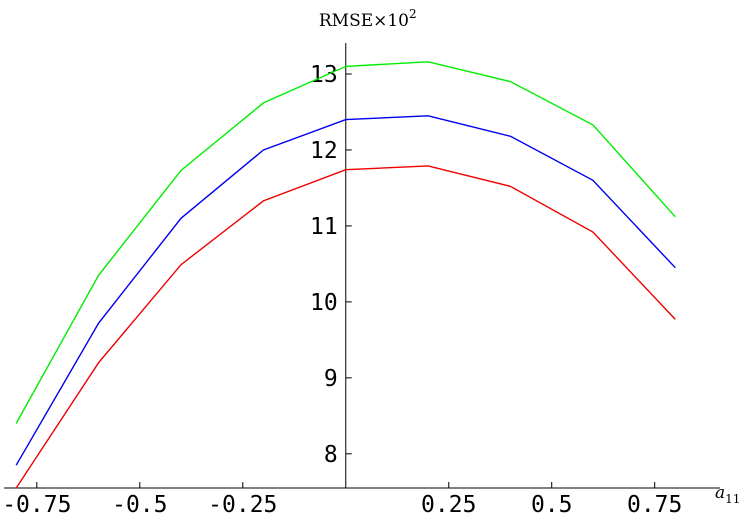  I want to click on y-axis: 8 9 10 11 12 13, so click(331, 265).